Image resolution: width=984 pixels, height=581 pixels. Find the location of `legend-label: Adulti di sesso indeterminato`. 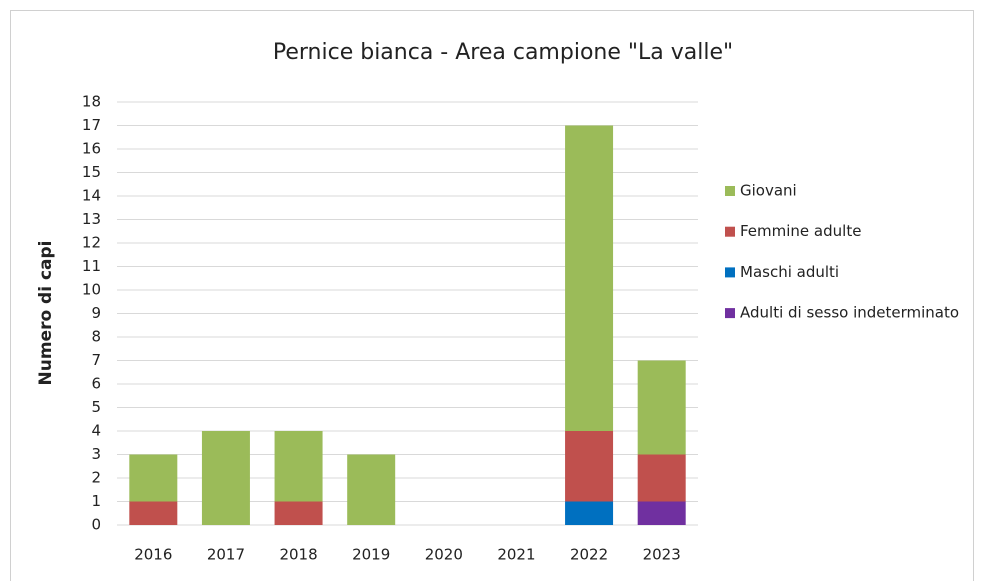

legend-label: Adulti di sesso indeterminato is located at coordinates (849, 313).